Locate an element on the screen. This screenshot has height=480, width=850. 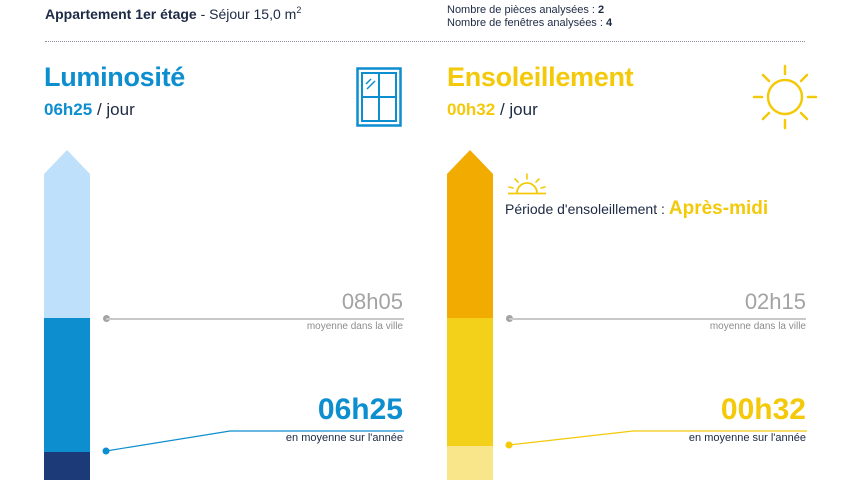
ensoleillement-bar-mid is located at coordinates (470, 382).